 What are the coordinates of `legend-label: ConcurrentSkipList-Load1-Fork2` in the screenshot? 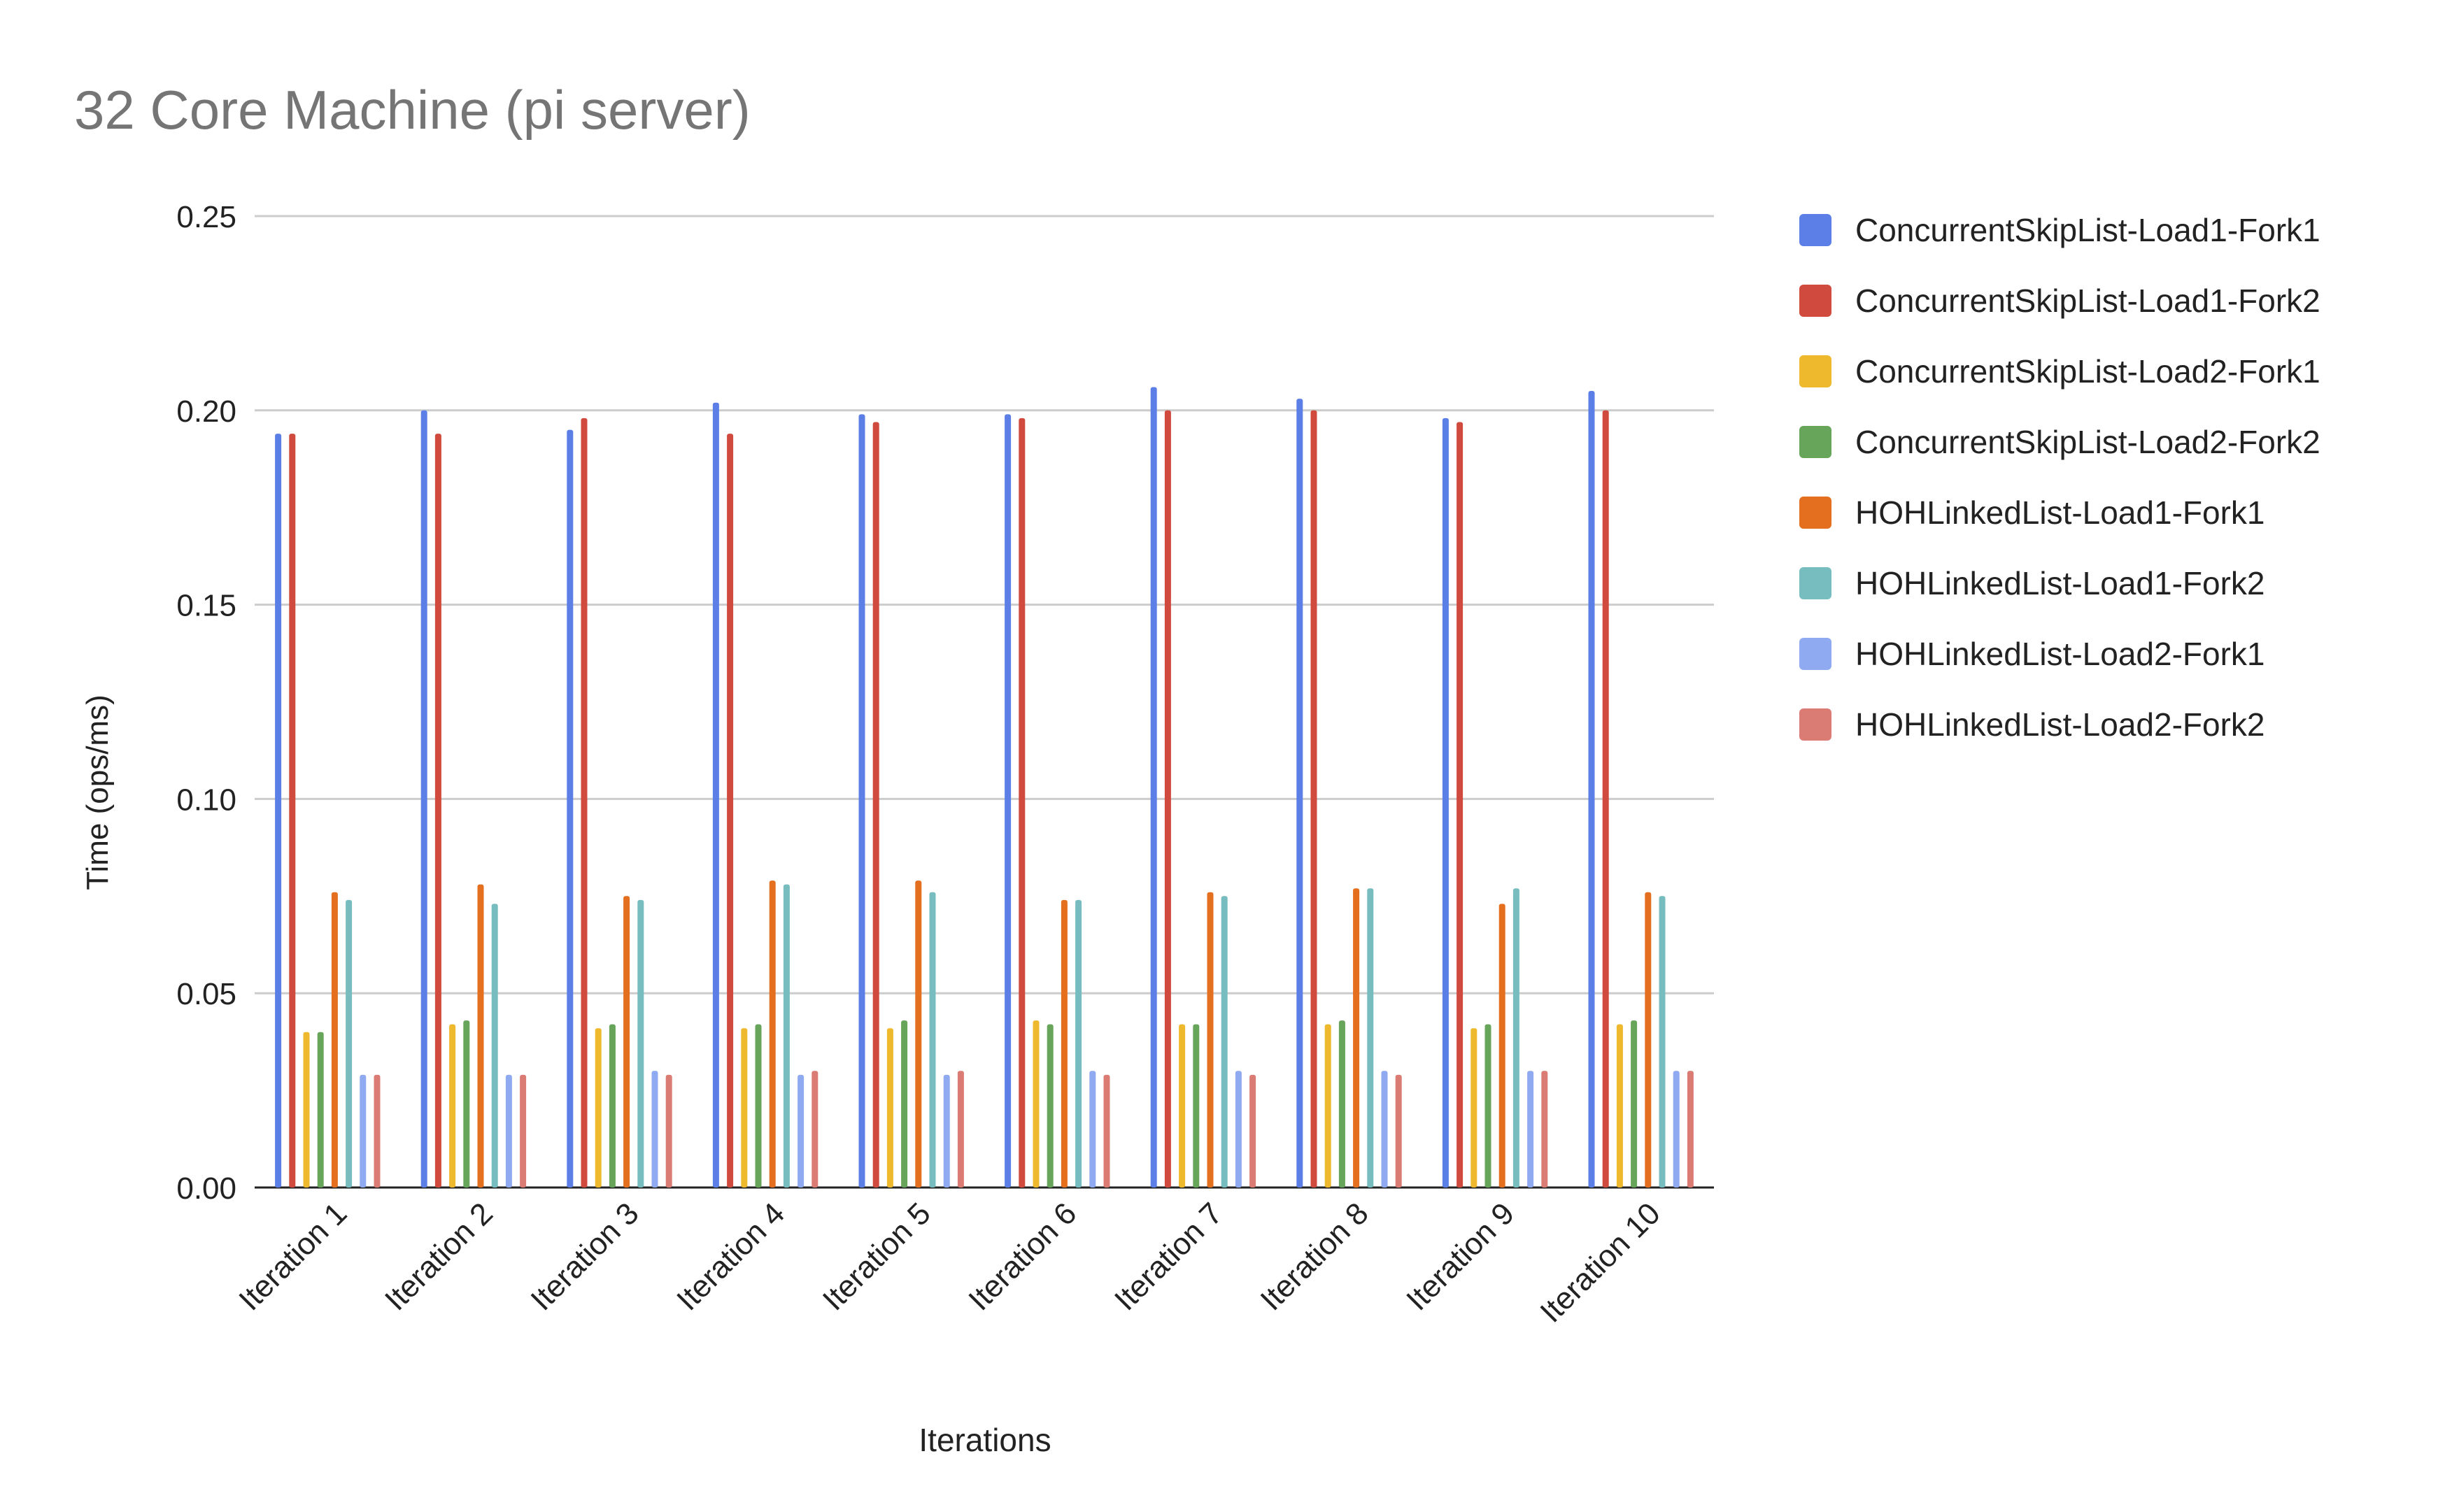 It's located at (2087, 300).